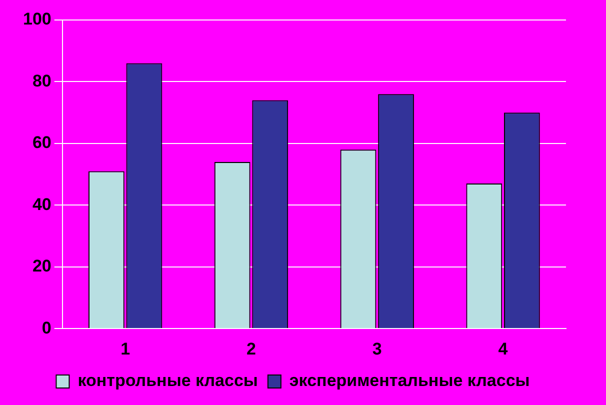 The width and height of the screenshot is (606, 405). Describe the element at coordinates (503, 348) in the screenshot. I see `x-tick-label: 4` at that location.